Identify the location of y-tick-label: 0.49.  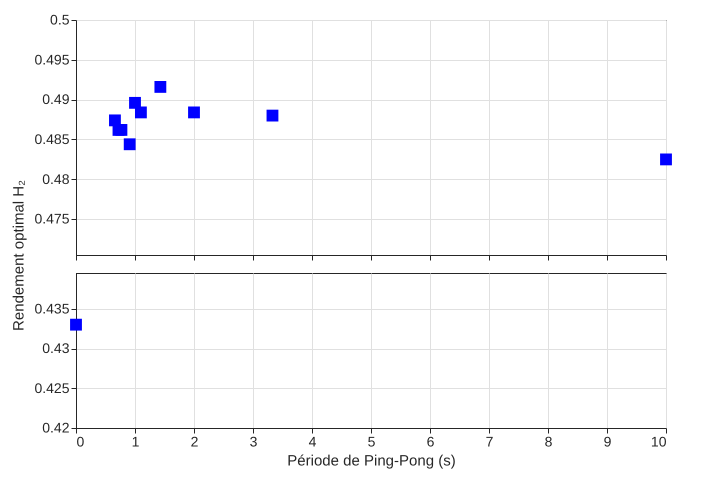
(56, 99).